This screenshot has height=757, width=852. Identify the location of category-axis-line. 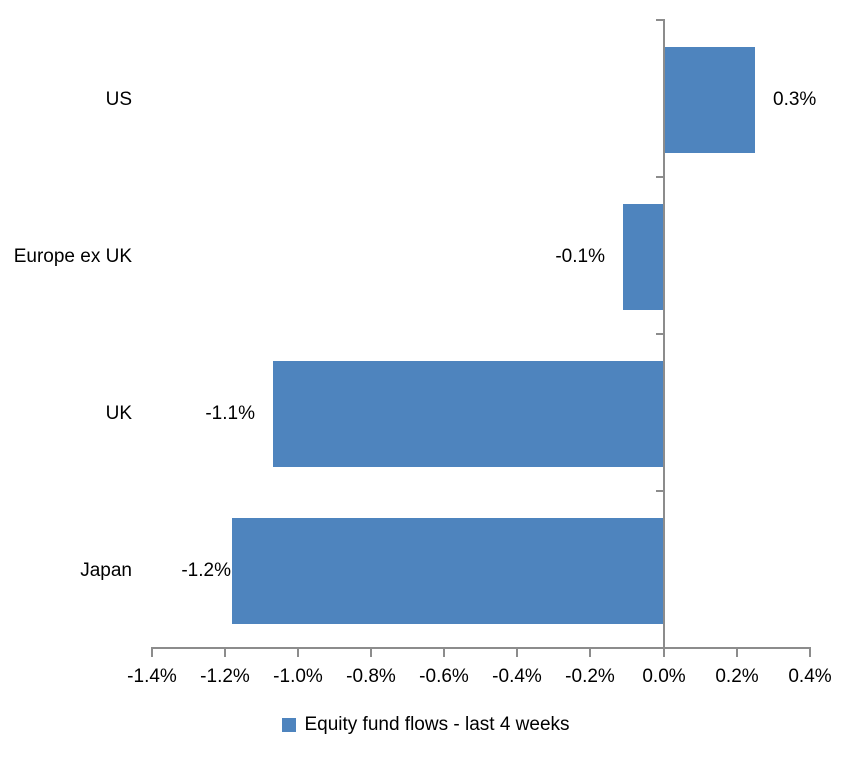
(664, 338).